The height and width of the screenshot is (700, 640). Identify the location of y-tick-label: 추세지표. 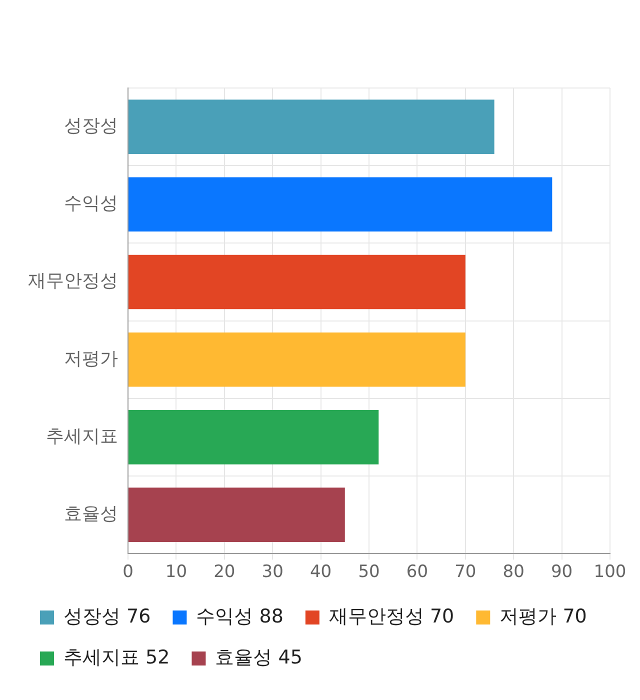
(82, 436).